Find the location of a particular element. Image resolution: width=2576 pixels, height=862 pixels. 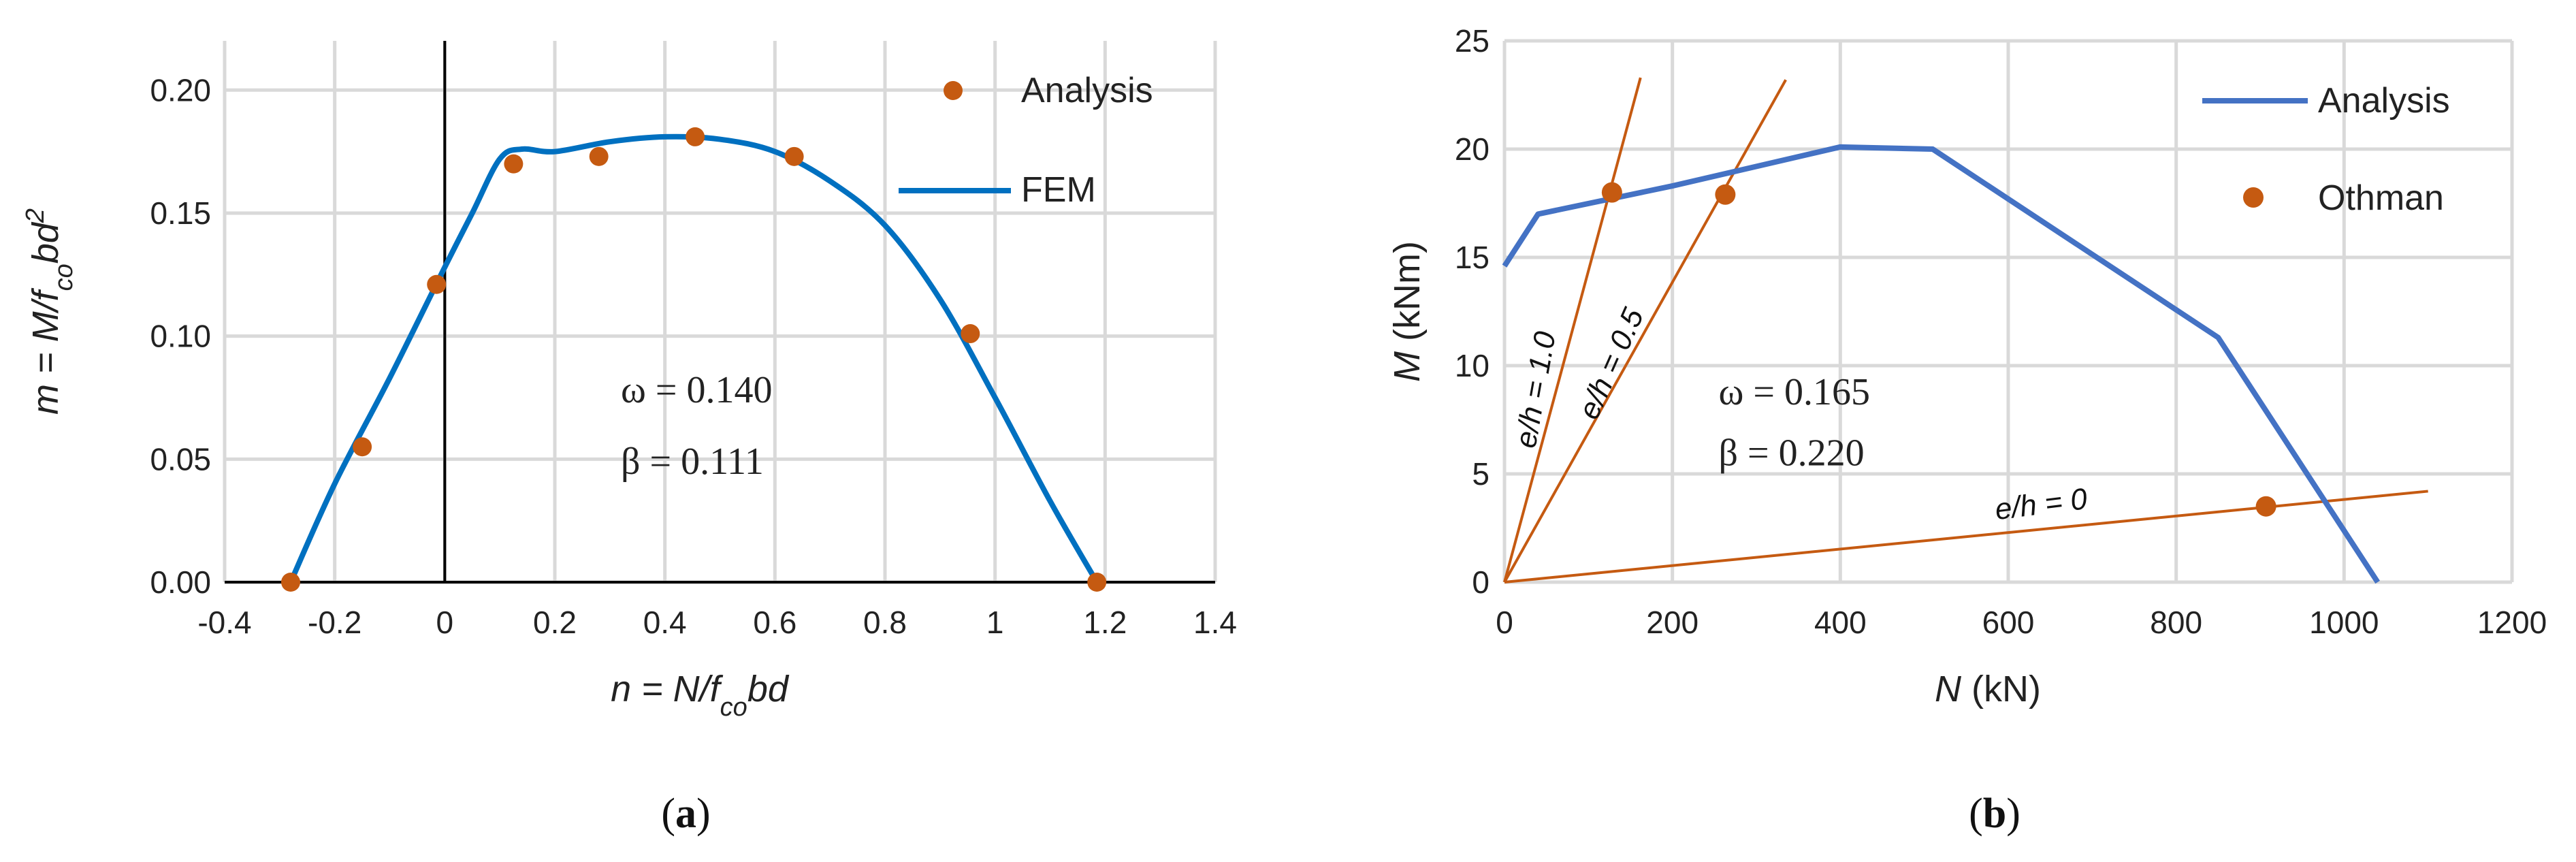

annotation-text: β = 0.111 is located at coordinates (693, 462).